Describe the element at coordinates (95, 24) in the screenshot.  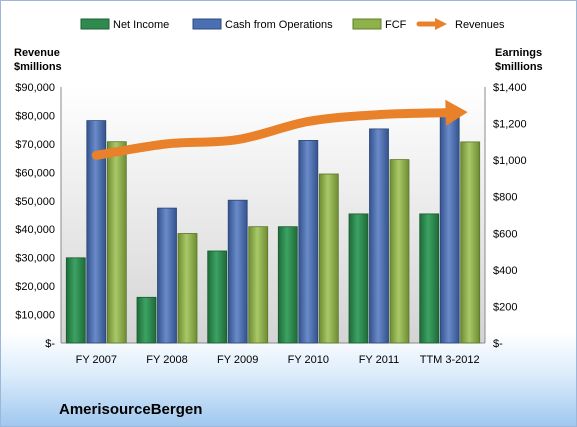
I see `legend-swatch-net-income` at that location.